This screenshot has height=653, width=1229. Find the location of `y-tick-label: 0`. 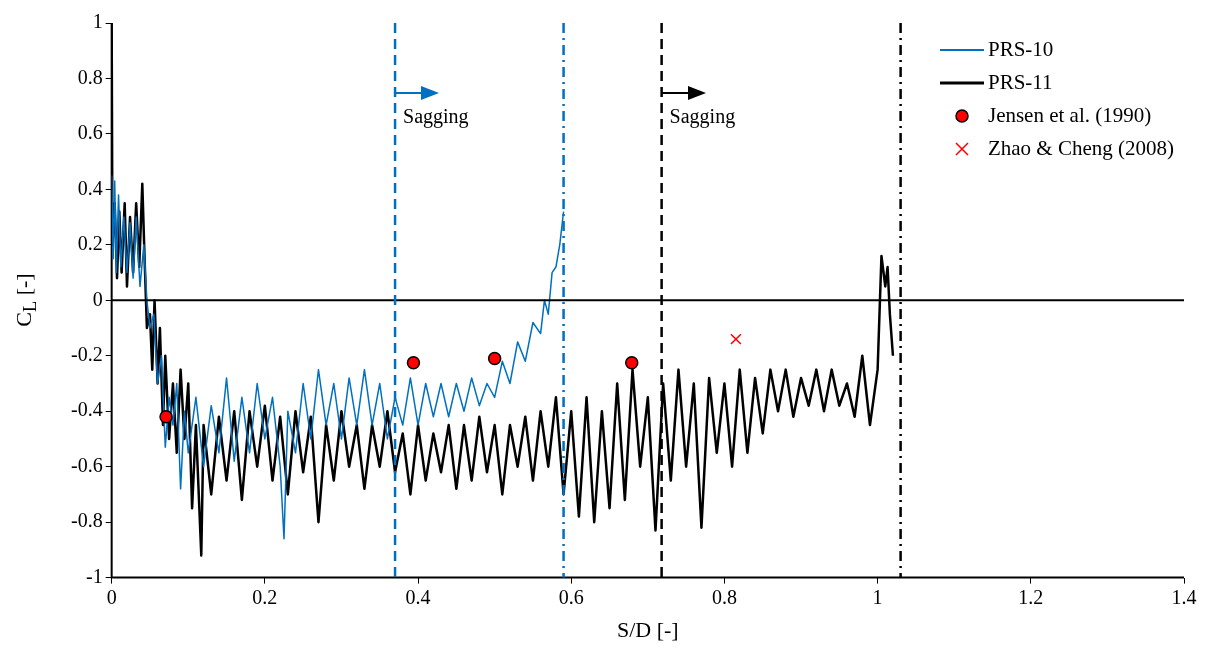

y-tick-label: 0 is located at coordinates (97, 298).